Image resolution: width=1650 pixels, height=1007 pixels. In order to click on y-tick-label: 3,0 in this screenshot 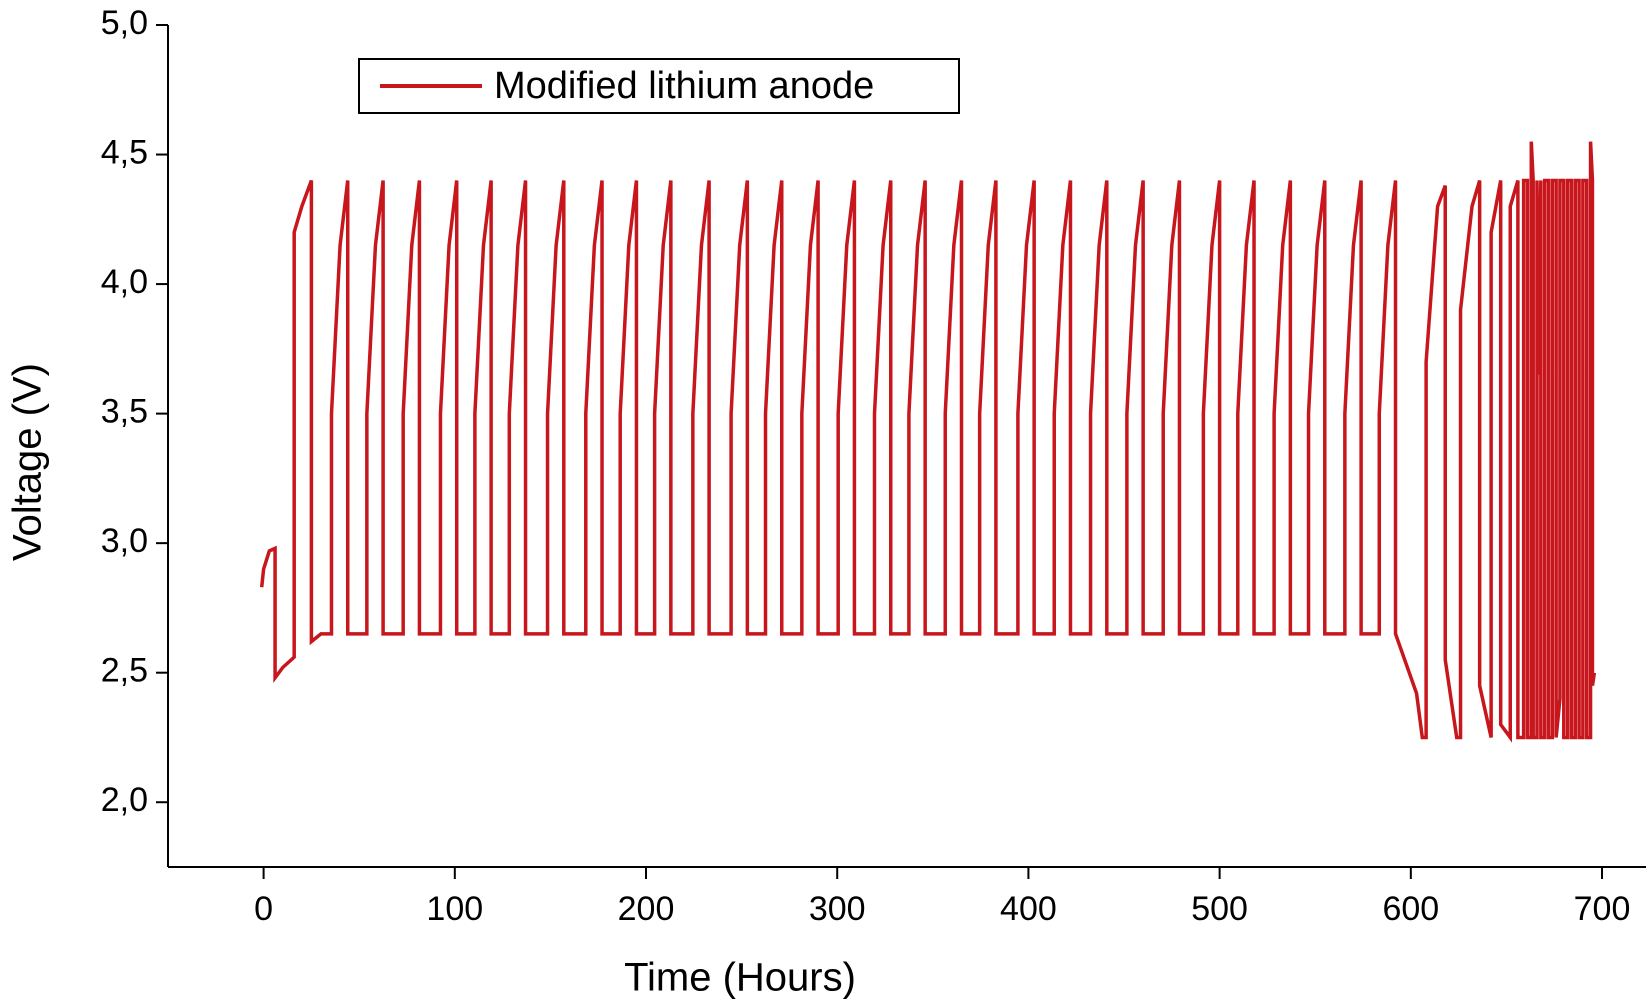, I will do `click(124, 541)`.